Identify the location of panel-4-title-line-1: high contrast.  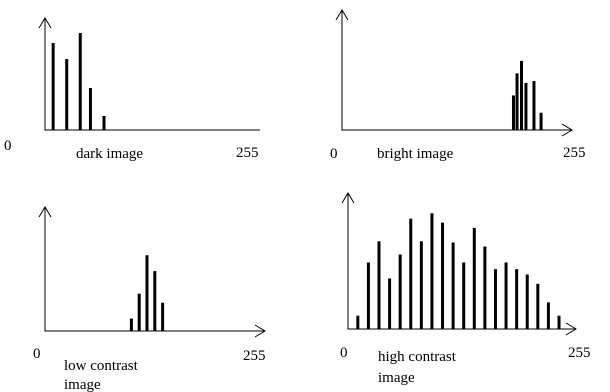
(417, 357).